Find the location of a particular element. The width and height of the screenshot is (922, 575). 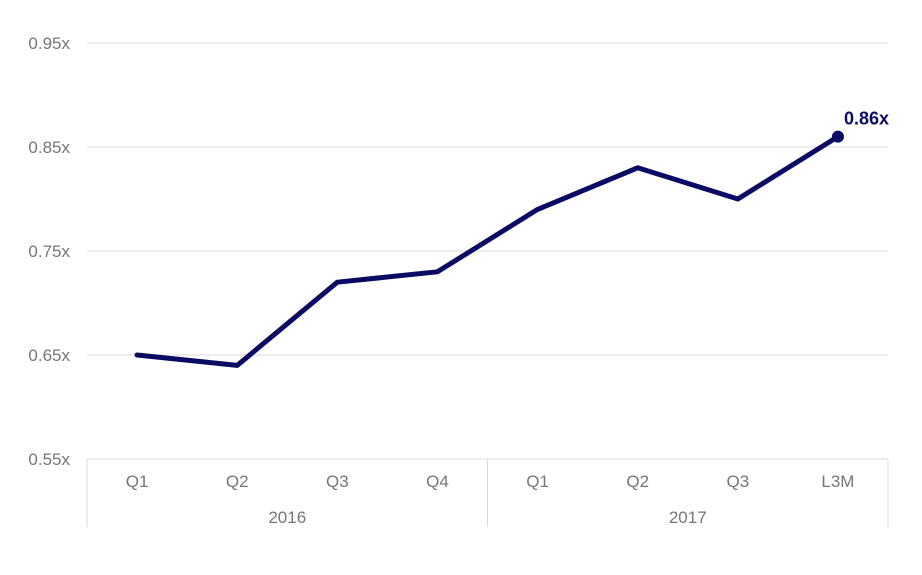

endpoint-marker is located at coordinates (837, 136).